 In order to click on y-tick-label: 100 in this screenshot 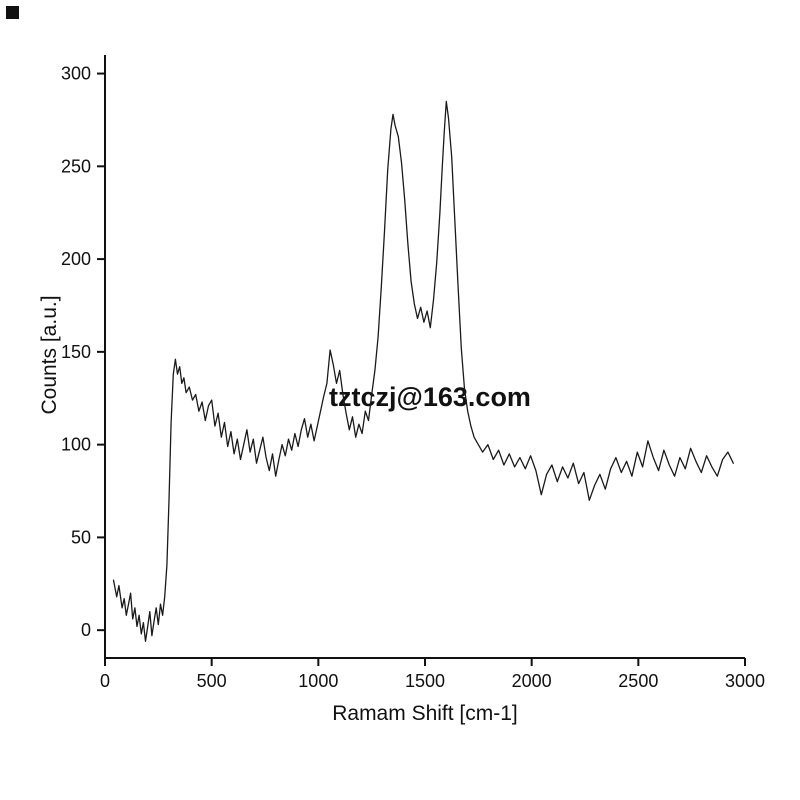, I will do `click(76, 445)`.